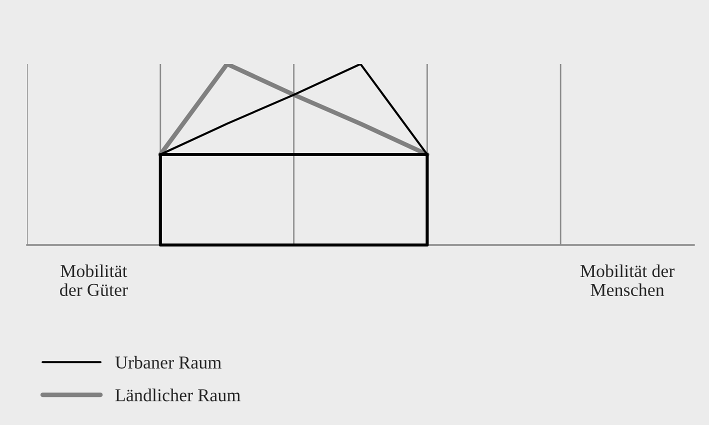 The height and width of the screenshot is (425, 709). What do you see at coordinates (94, 280) in the screenshot?
I see `x-tick-label: Mobilität der Güter` at bounding box center [94, 280].